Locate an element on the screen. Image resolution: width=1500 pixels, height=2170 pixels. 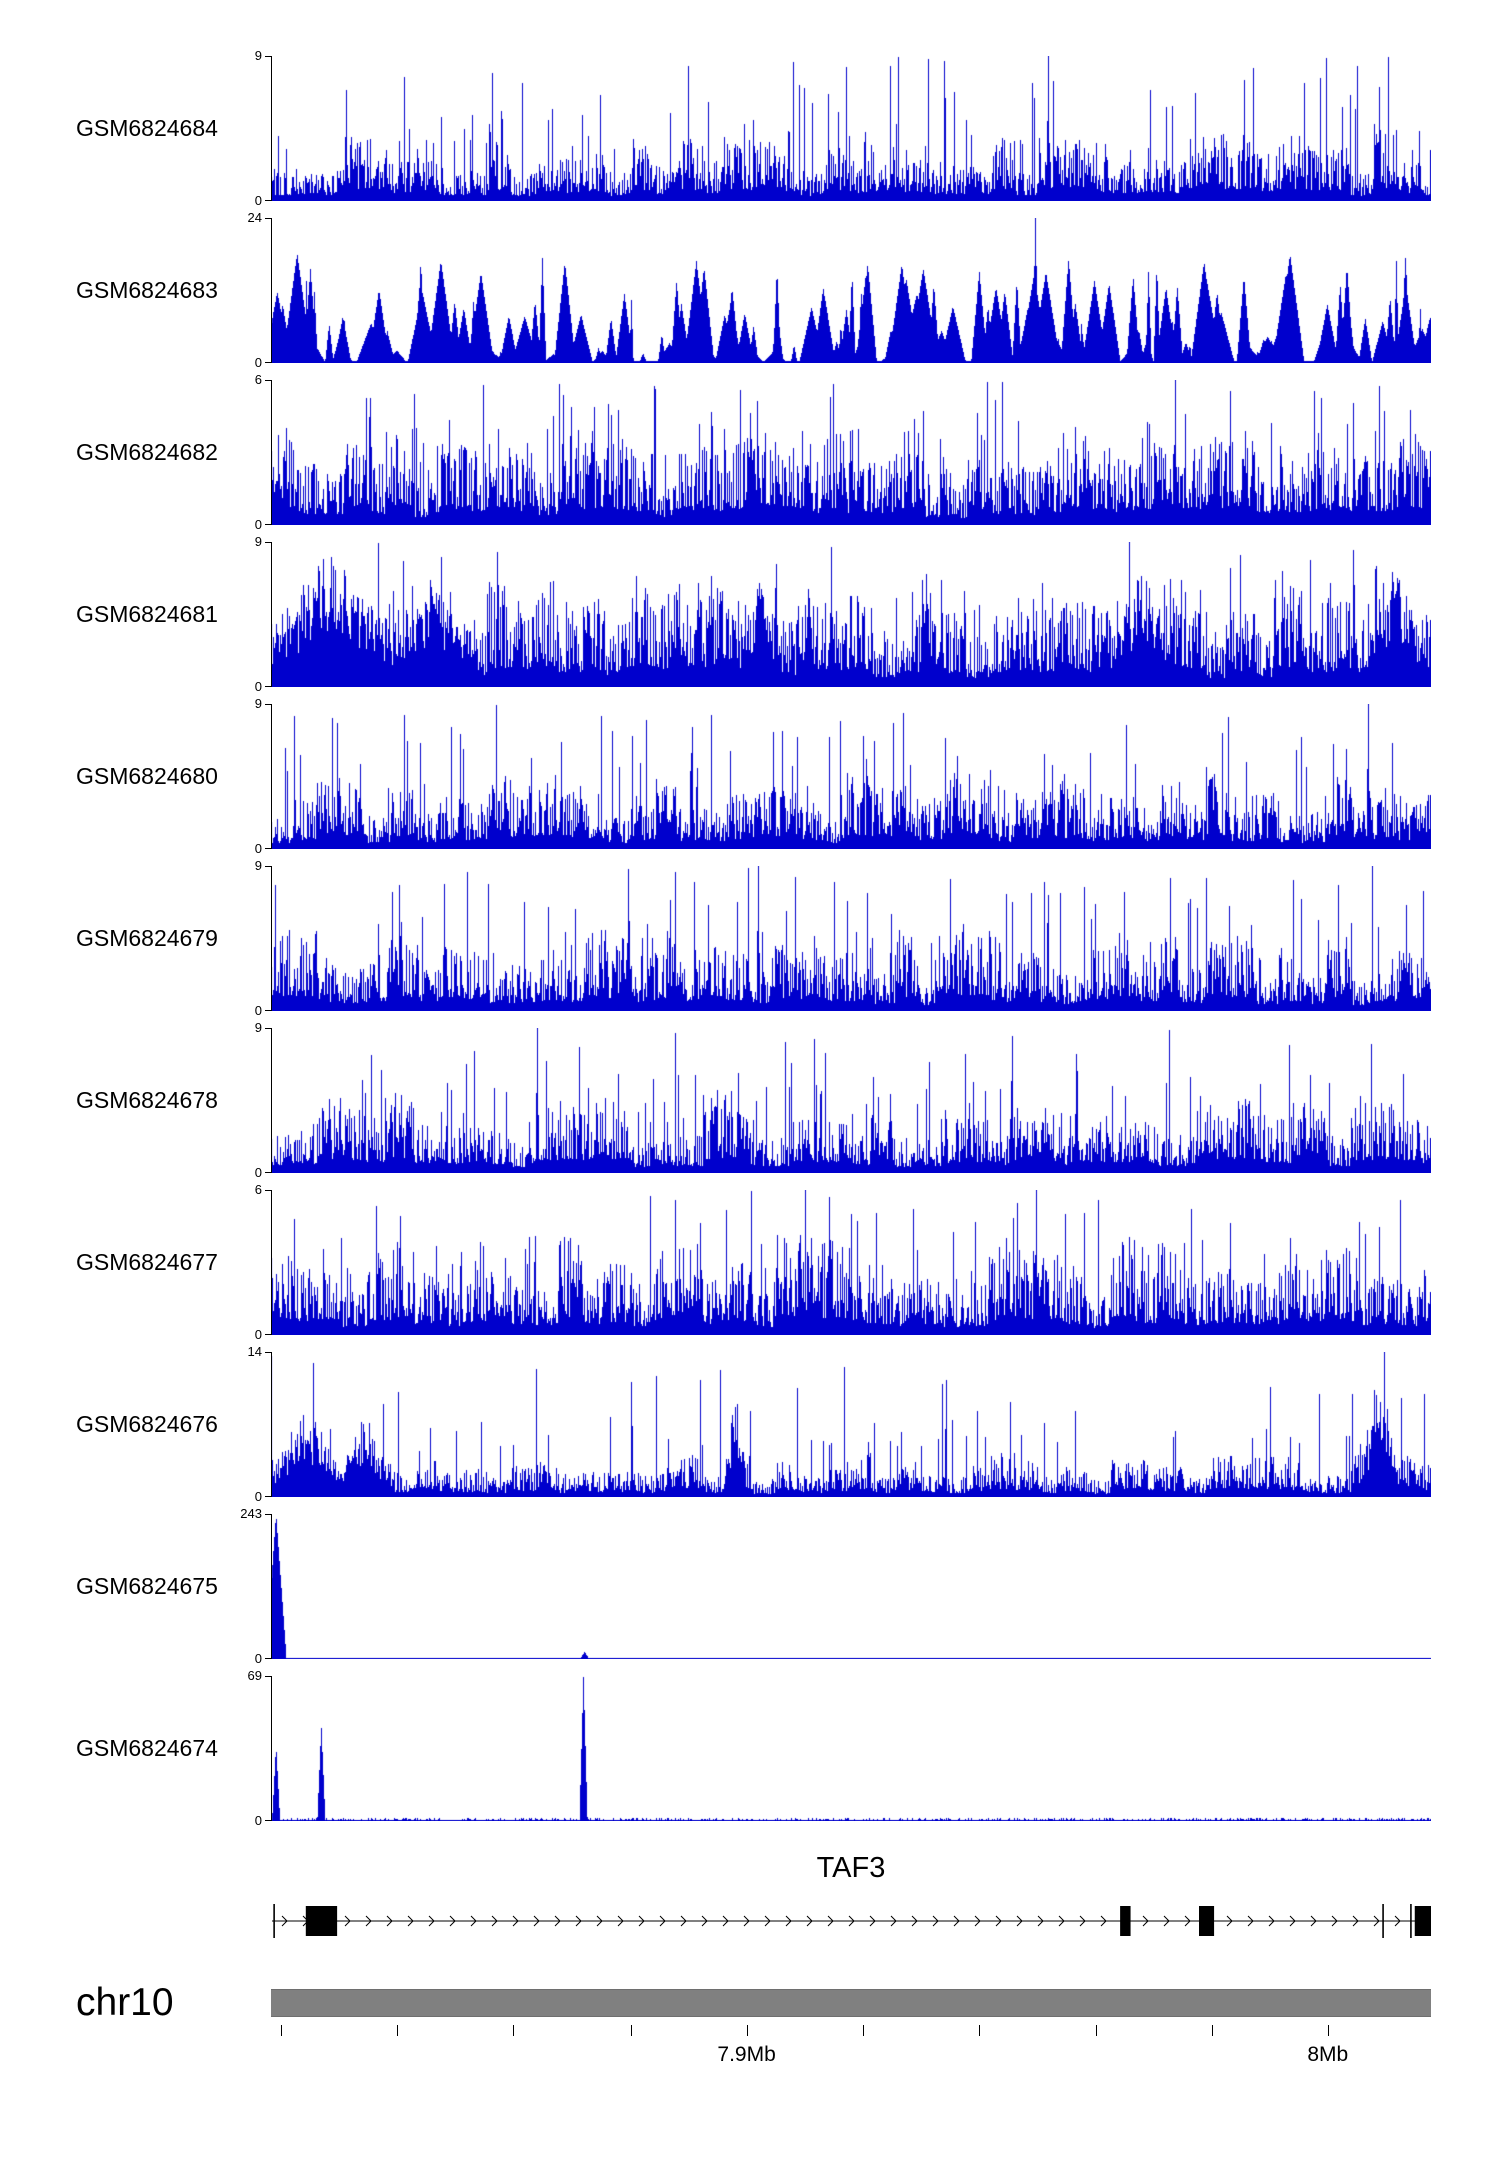
coverage-track-row: GSM6824682 6 0 is located at coordinates (750, 457).